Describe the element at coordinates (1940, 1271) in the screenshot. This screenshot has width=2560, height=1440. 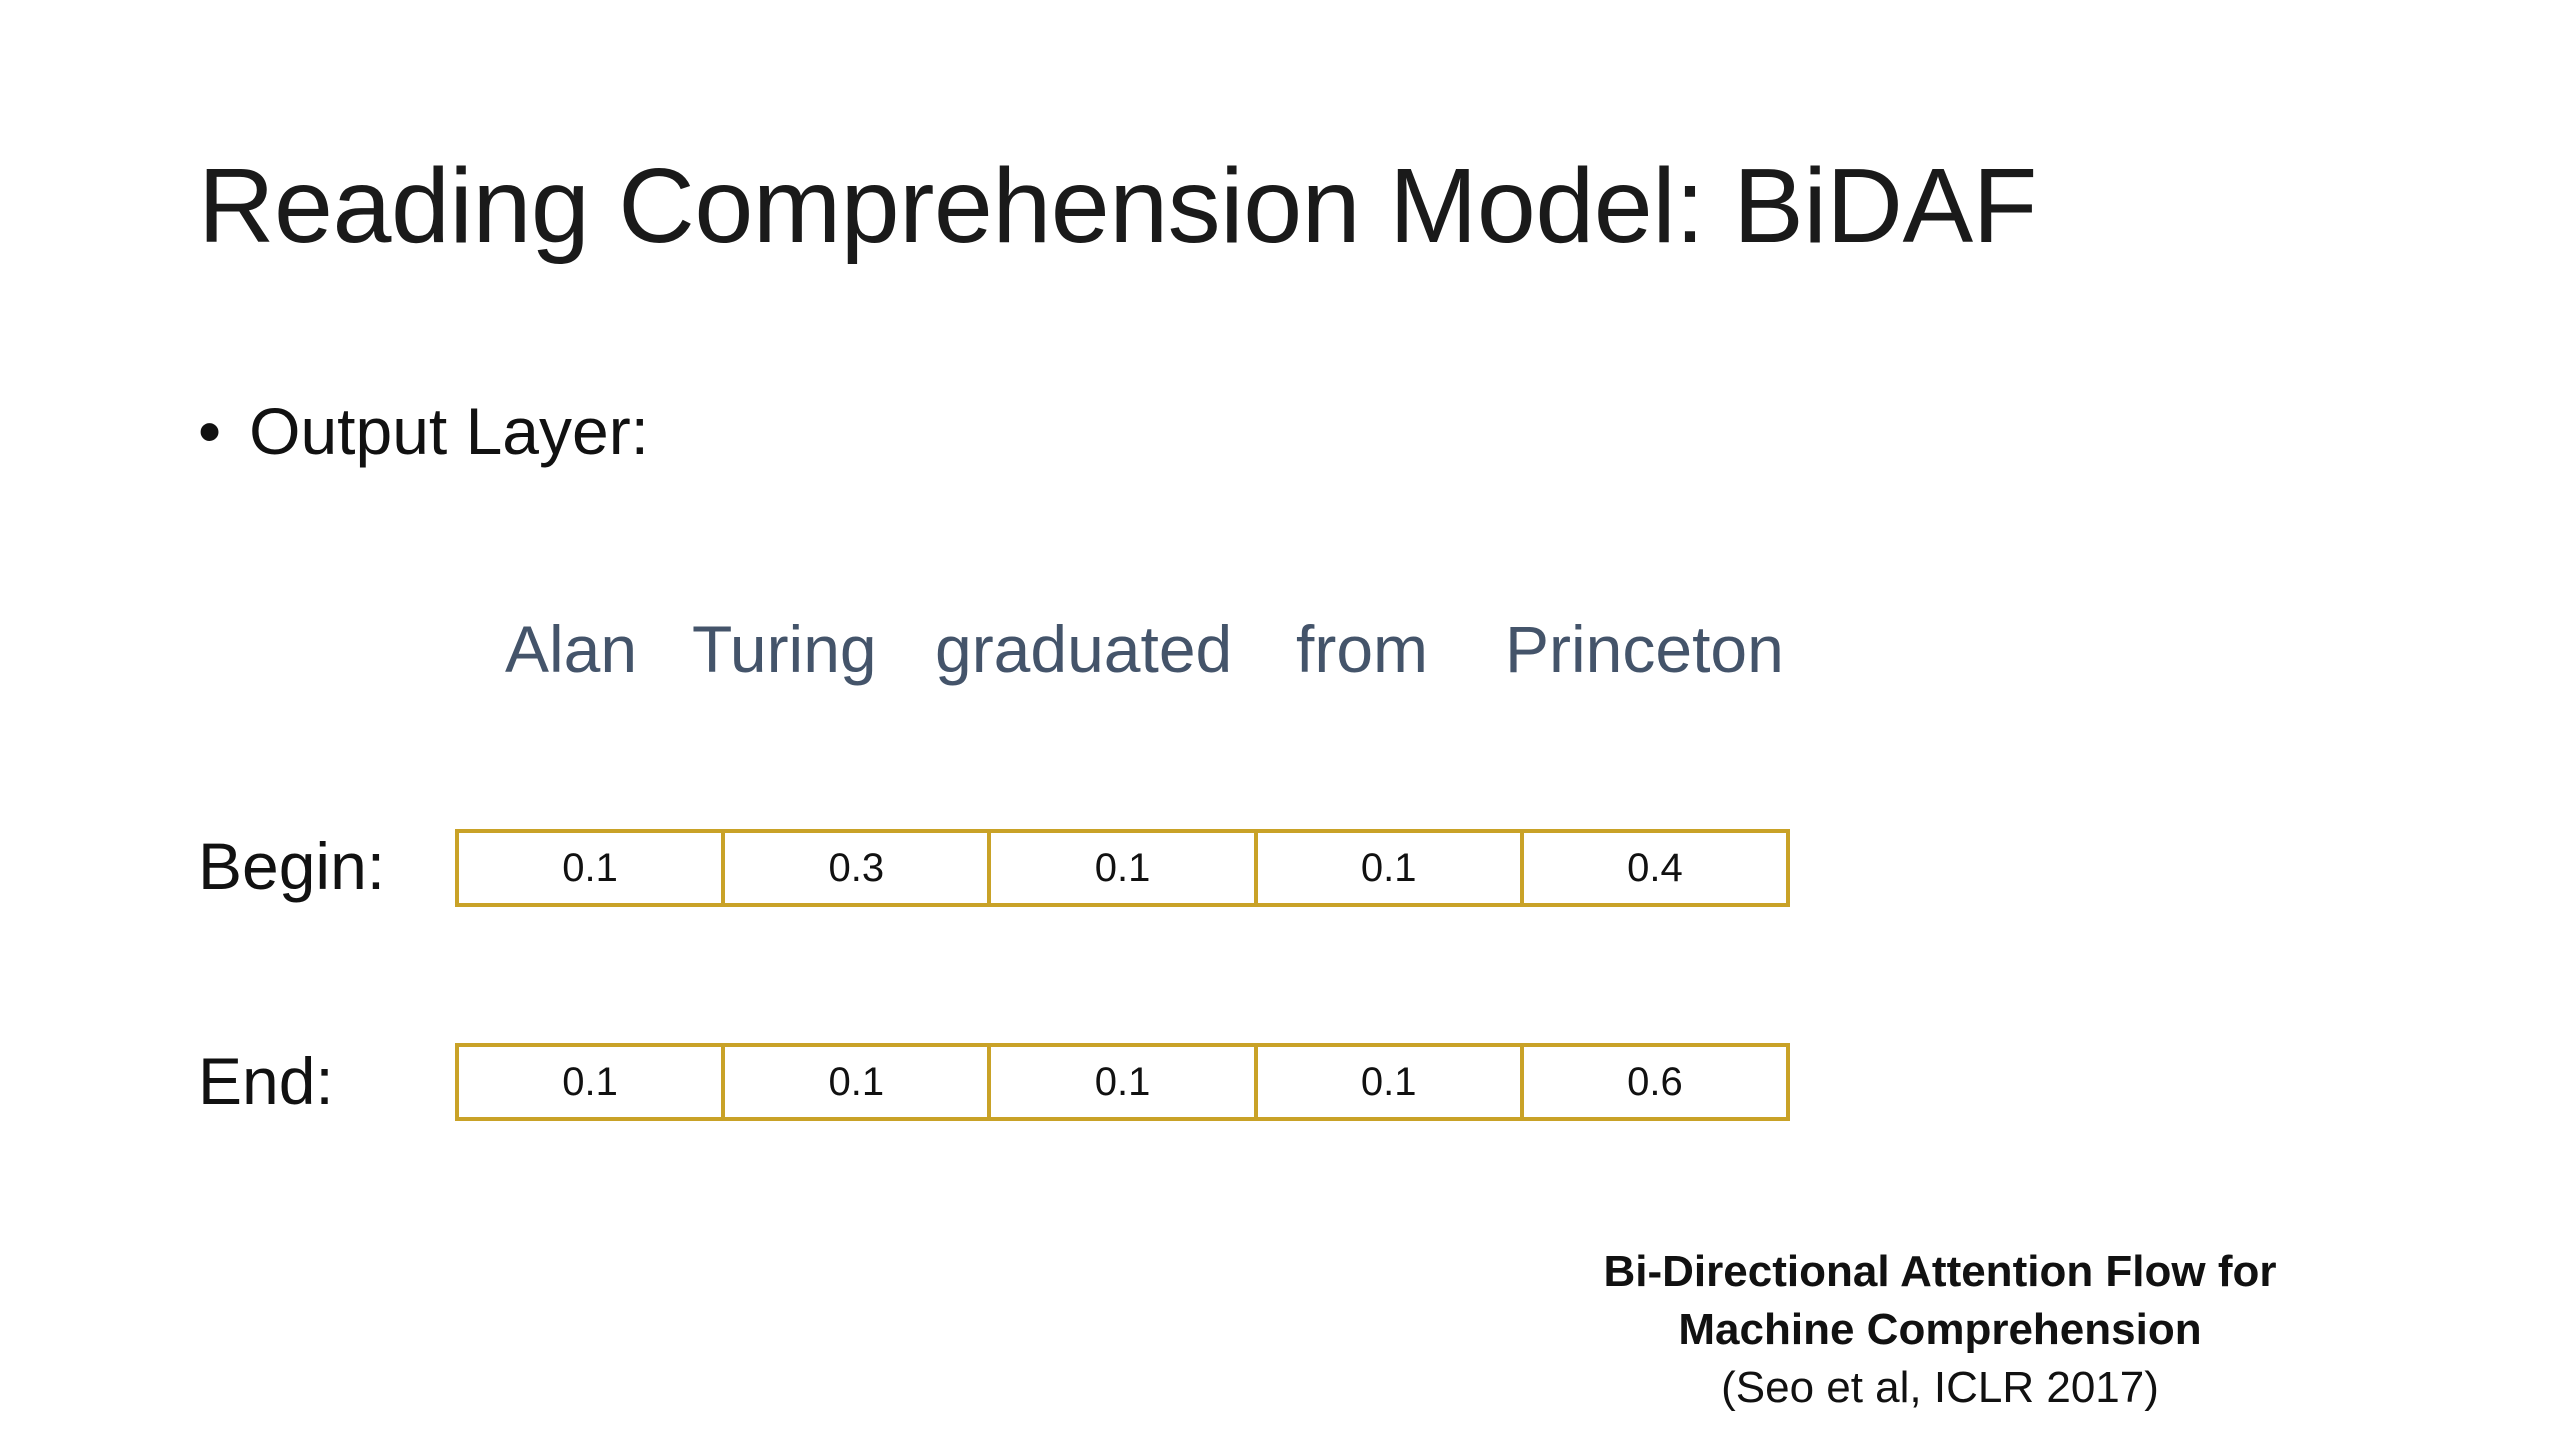
I see `citation-title-line1: Bi-Directional Attention Flow for` at that location.